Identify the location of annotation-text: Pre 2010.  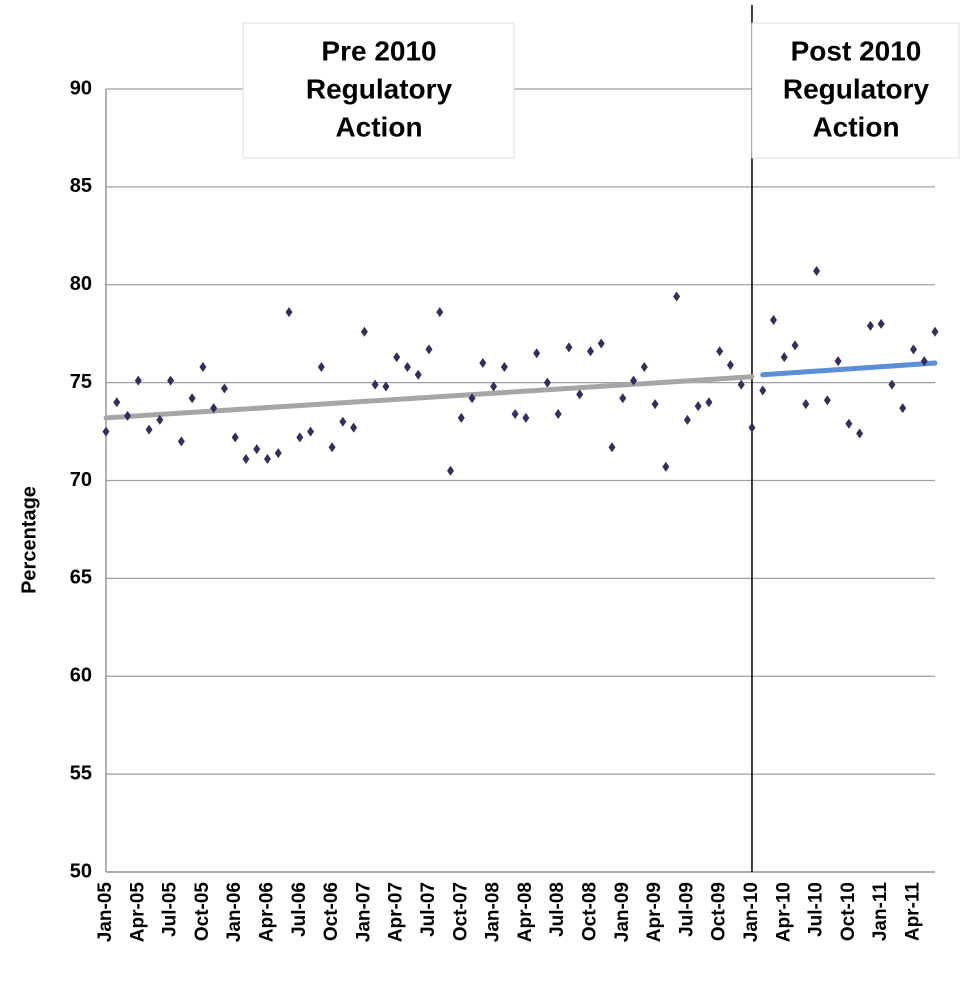
(378, 50).